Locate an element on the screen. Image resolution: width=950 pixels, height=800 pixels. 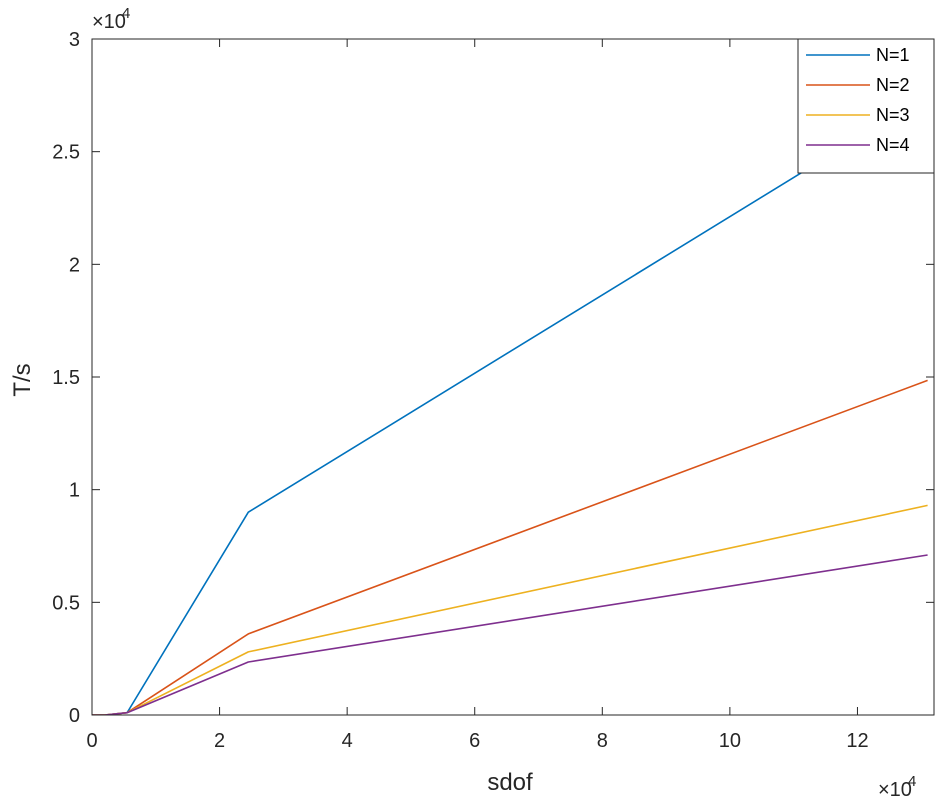
x-exponent-power: 4 is located at coordinates (912, 781).